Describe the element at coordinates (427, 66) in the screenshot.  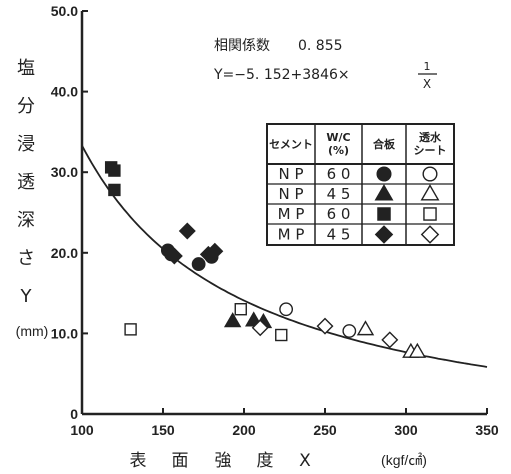
I see `equation-numerator: 1` at that location.